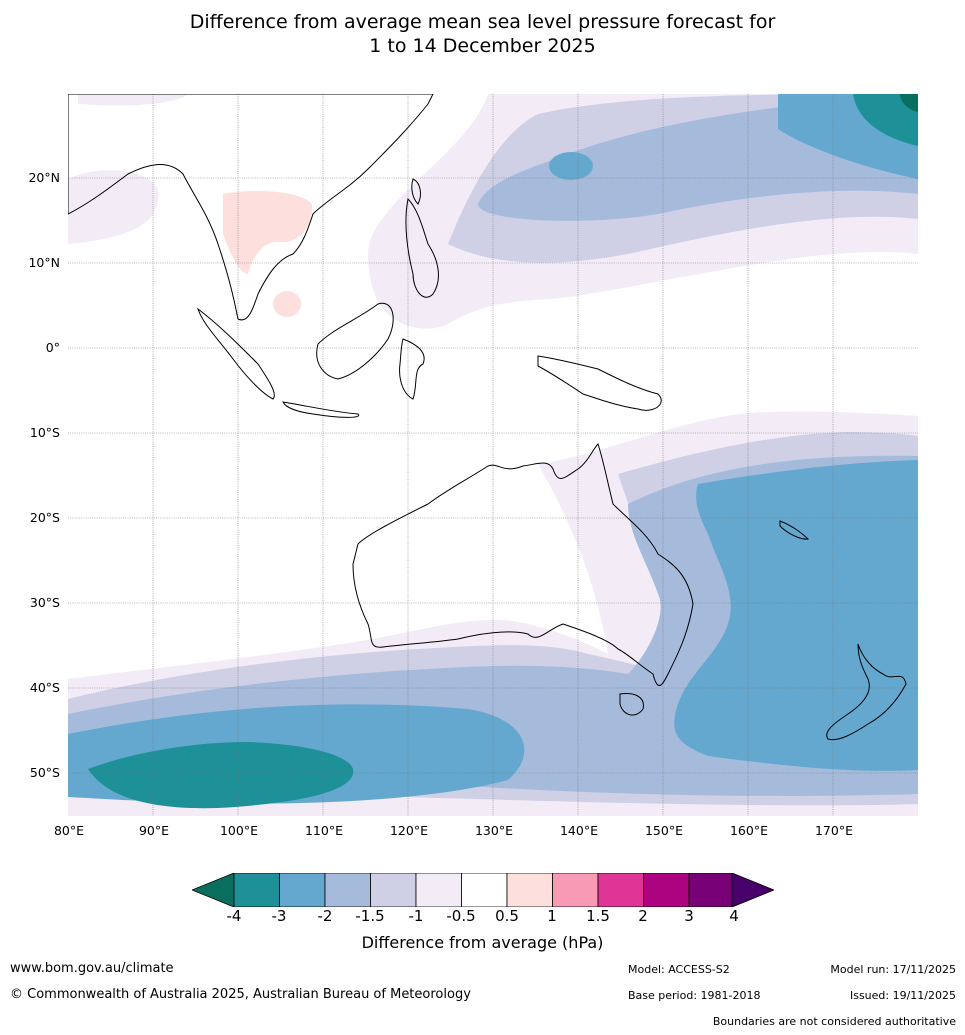 Image resolution: width=965 pixels, height=1035 pixels. Describe the element at coordinates (44, 262) in the screenshot. I see `lat-label-10n: 10°N` at that location.